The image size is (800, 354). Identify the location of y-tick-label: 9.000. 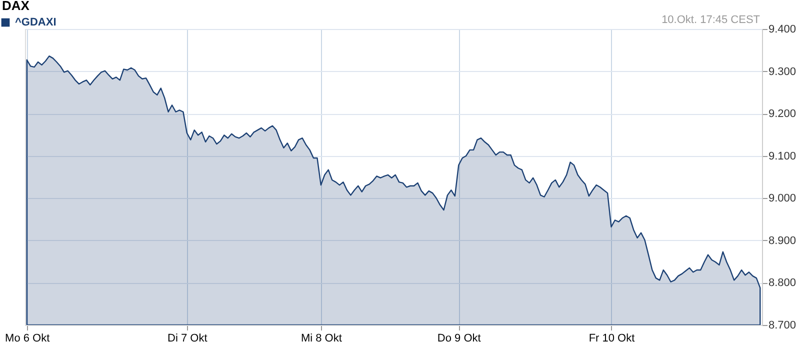
(782, 198).